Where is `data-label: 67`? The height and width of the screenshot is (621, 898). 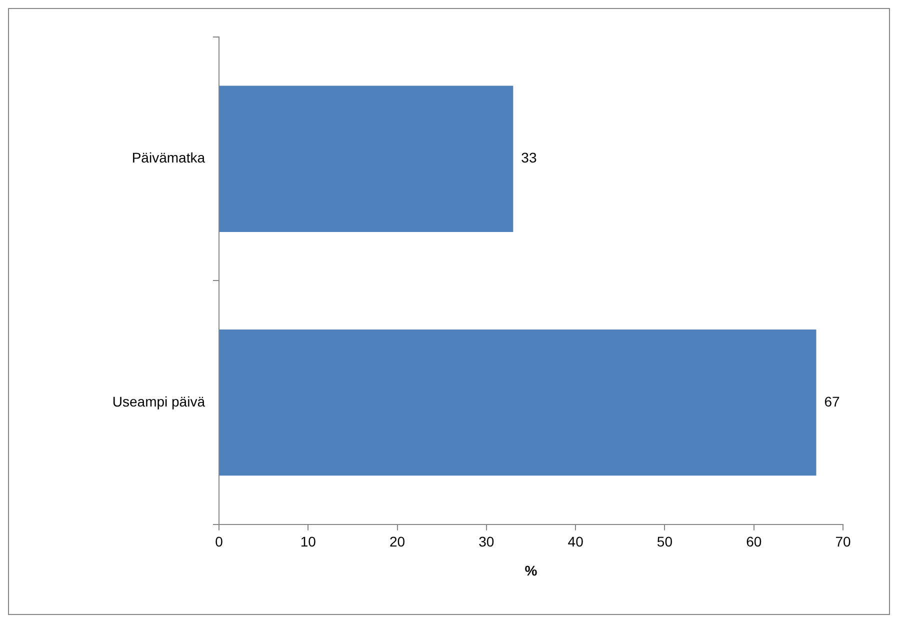 data-label: 67 is located at coordinates (832, 401).